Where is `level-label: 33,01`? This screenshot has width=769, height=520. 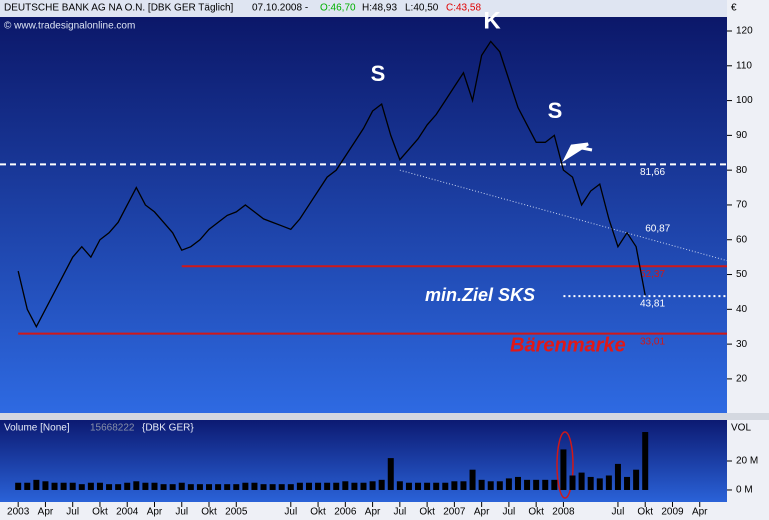
level-label: 33,01 is located at coordinates (652, 341).